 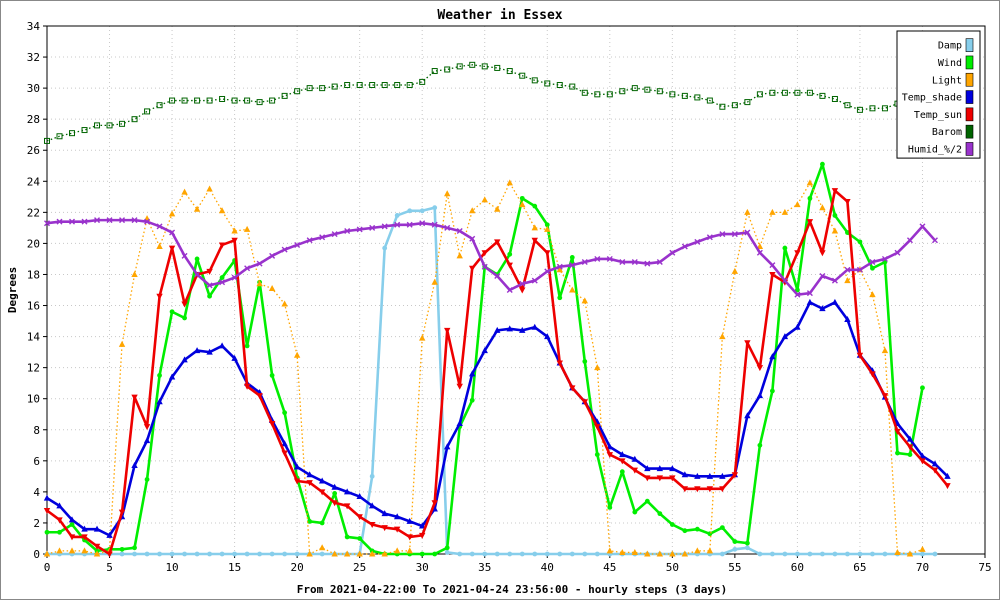 What do you see at coordinates (36, 523) in the screenshot?
I see `y-tick-label: 2` at bounding box center [36, 523].